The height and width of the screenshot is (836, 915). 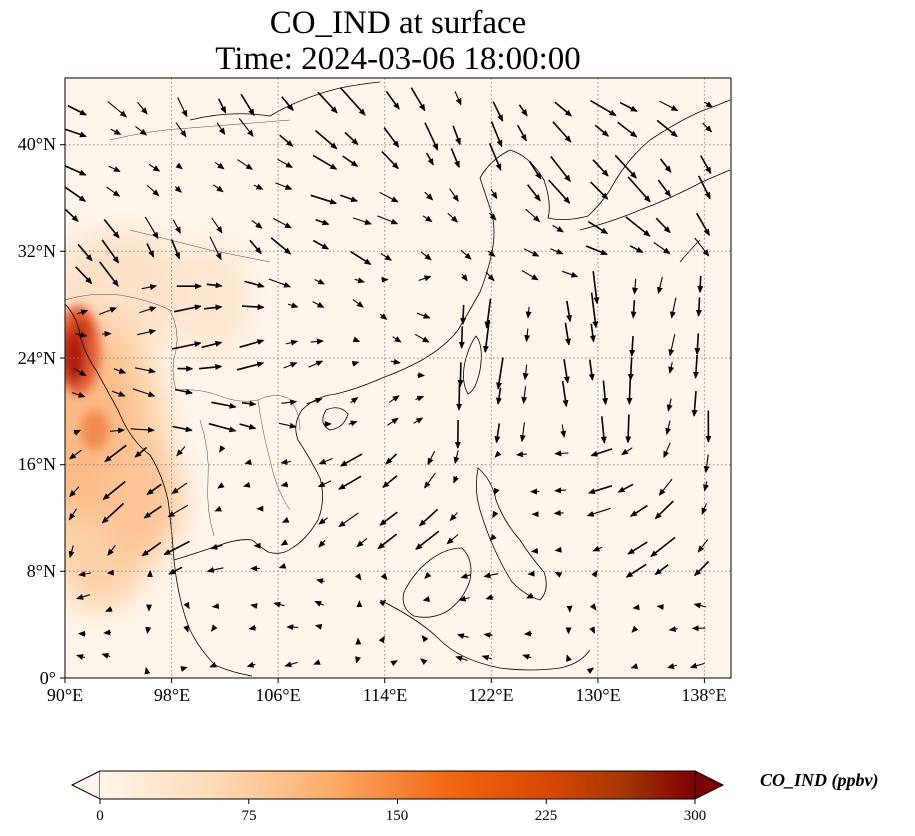 I want to click on lat-tick-label: 16°N, so click(x=36, y=464).